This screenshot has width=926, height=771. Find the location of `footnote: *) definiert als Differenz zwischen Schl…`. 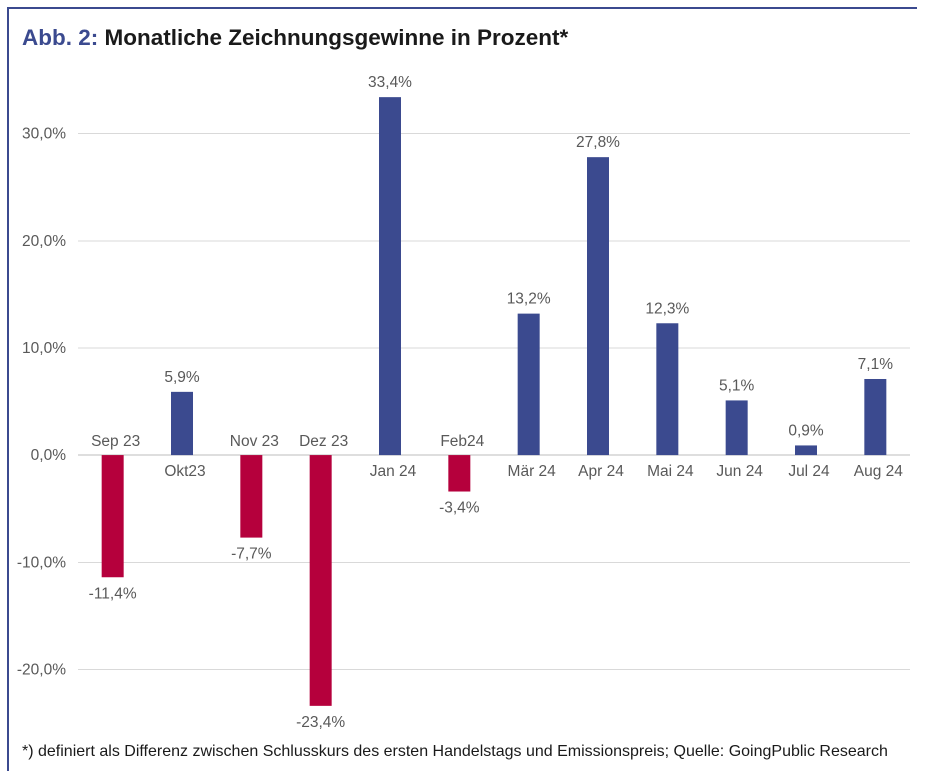

footnote: *) definiert als Differenz zwischen Schl… is located at coordinates (455, 751).